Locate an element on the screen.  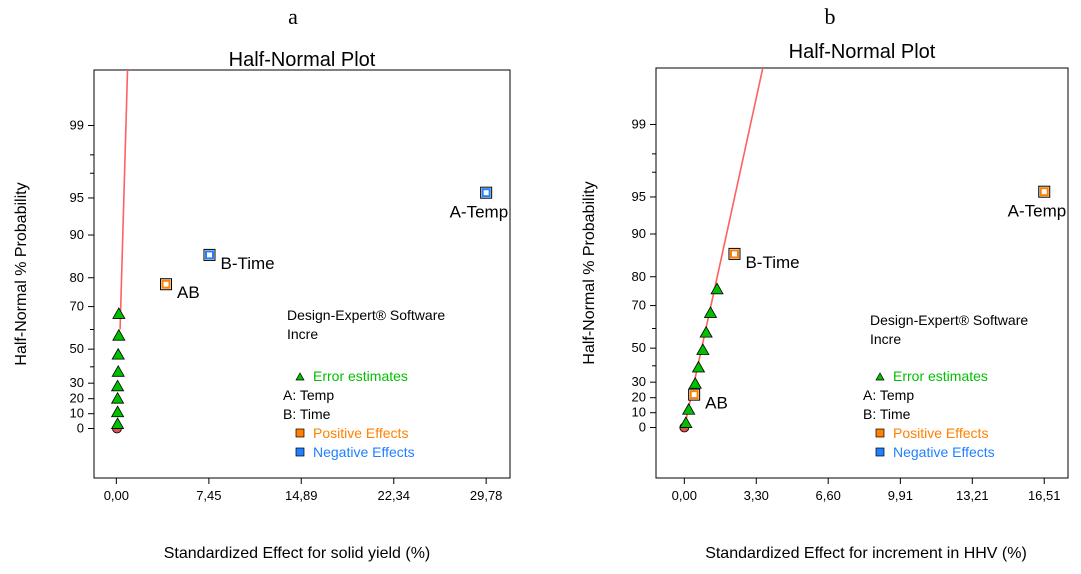
x-tick-label: 29,78 is located at coordinates (486, 495).